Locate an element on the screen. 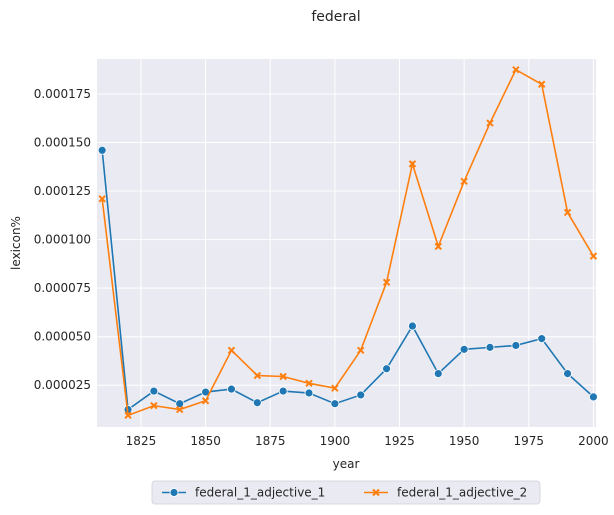 The width and height of the screenshot is (614, 515). x-tick-label: 1925 is located at coordinates (399, 441).